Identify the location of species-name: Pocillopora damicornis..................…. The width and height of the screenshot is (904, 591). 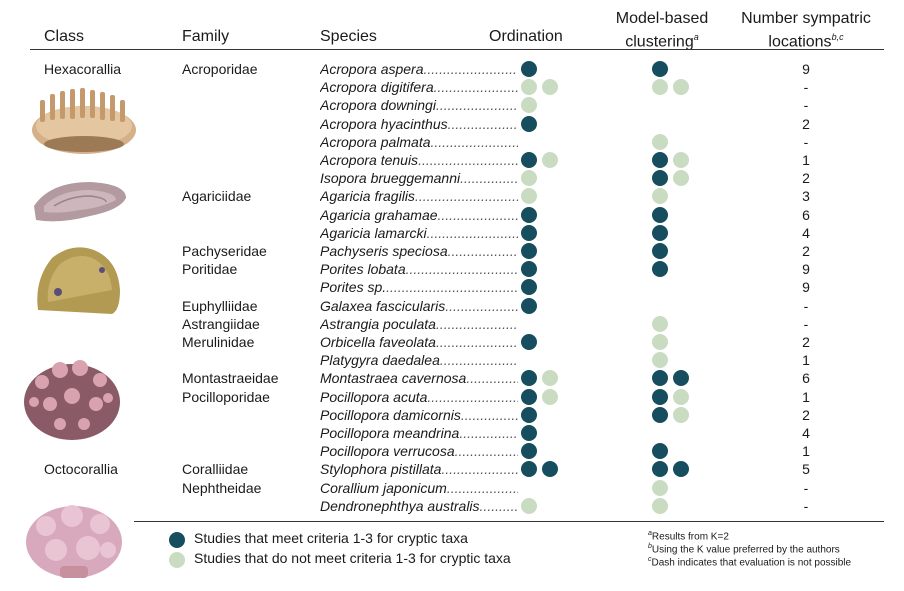
(419, 415).